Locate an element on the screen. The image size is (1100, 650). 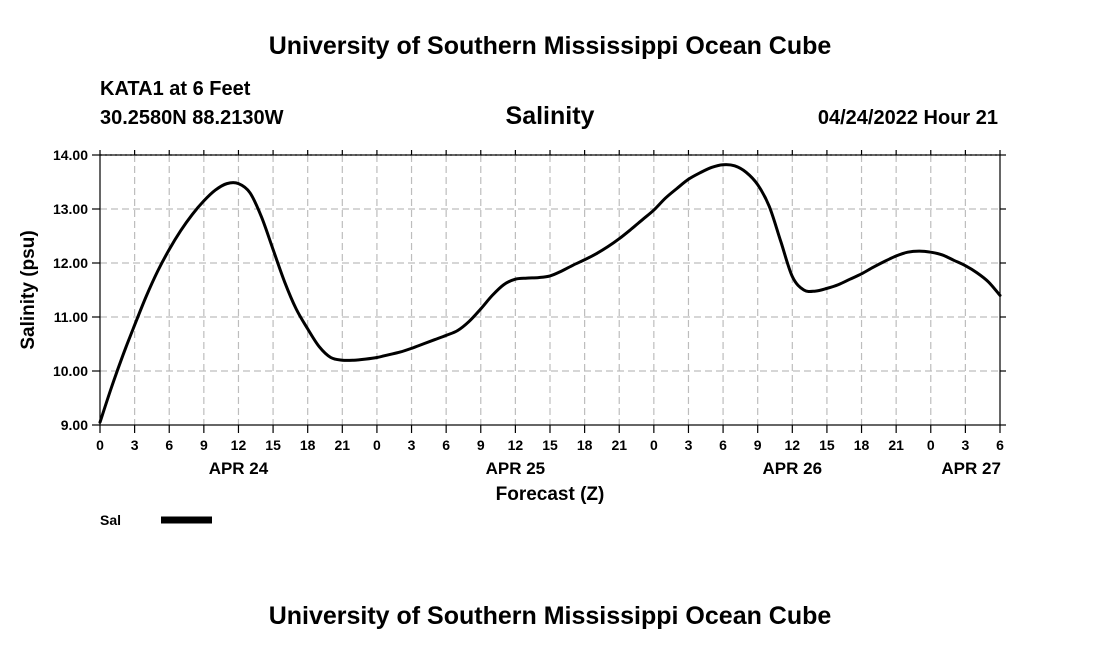
chart-subtitle: Salinity is located at coordinates (550, 116).